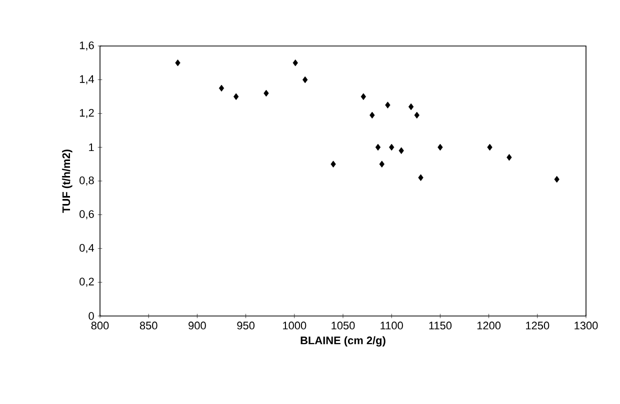 The image size is (620, 404). I want to click on y-tick-label: 0, so click(91, 316).